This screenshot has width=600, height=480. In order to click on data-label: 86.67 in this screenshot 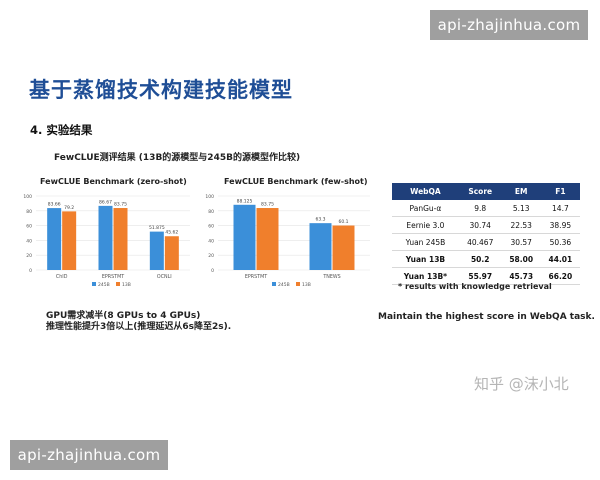, I will do `click(105, 202)`.